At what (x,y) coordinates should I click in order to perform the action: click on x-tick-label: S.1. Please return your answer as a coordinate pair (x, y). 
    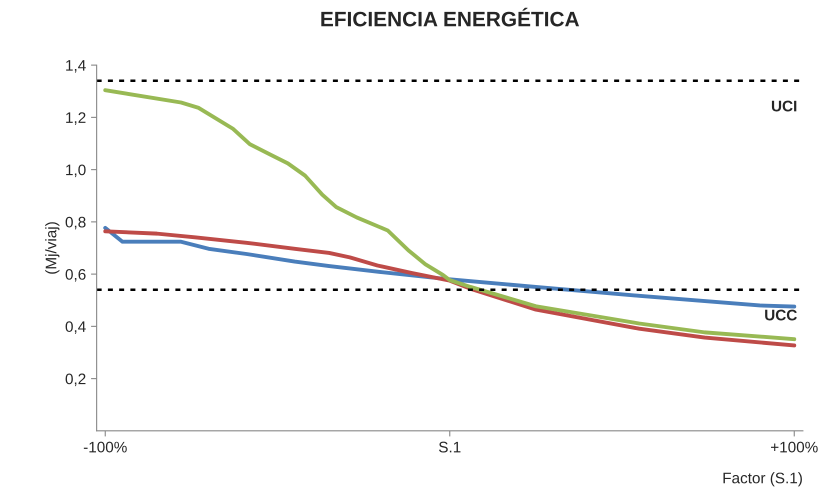
    Looking at the image, I should click on (449, 447).